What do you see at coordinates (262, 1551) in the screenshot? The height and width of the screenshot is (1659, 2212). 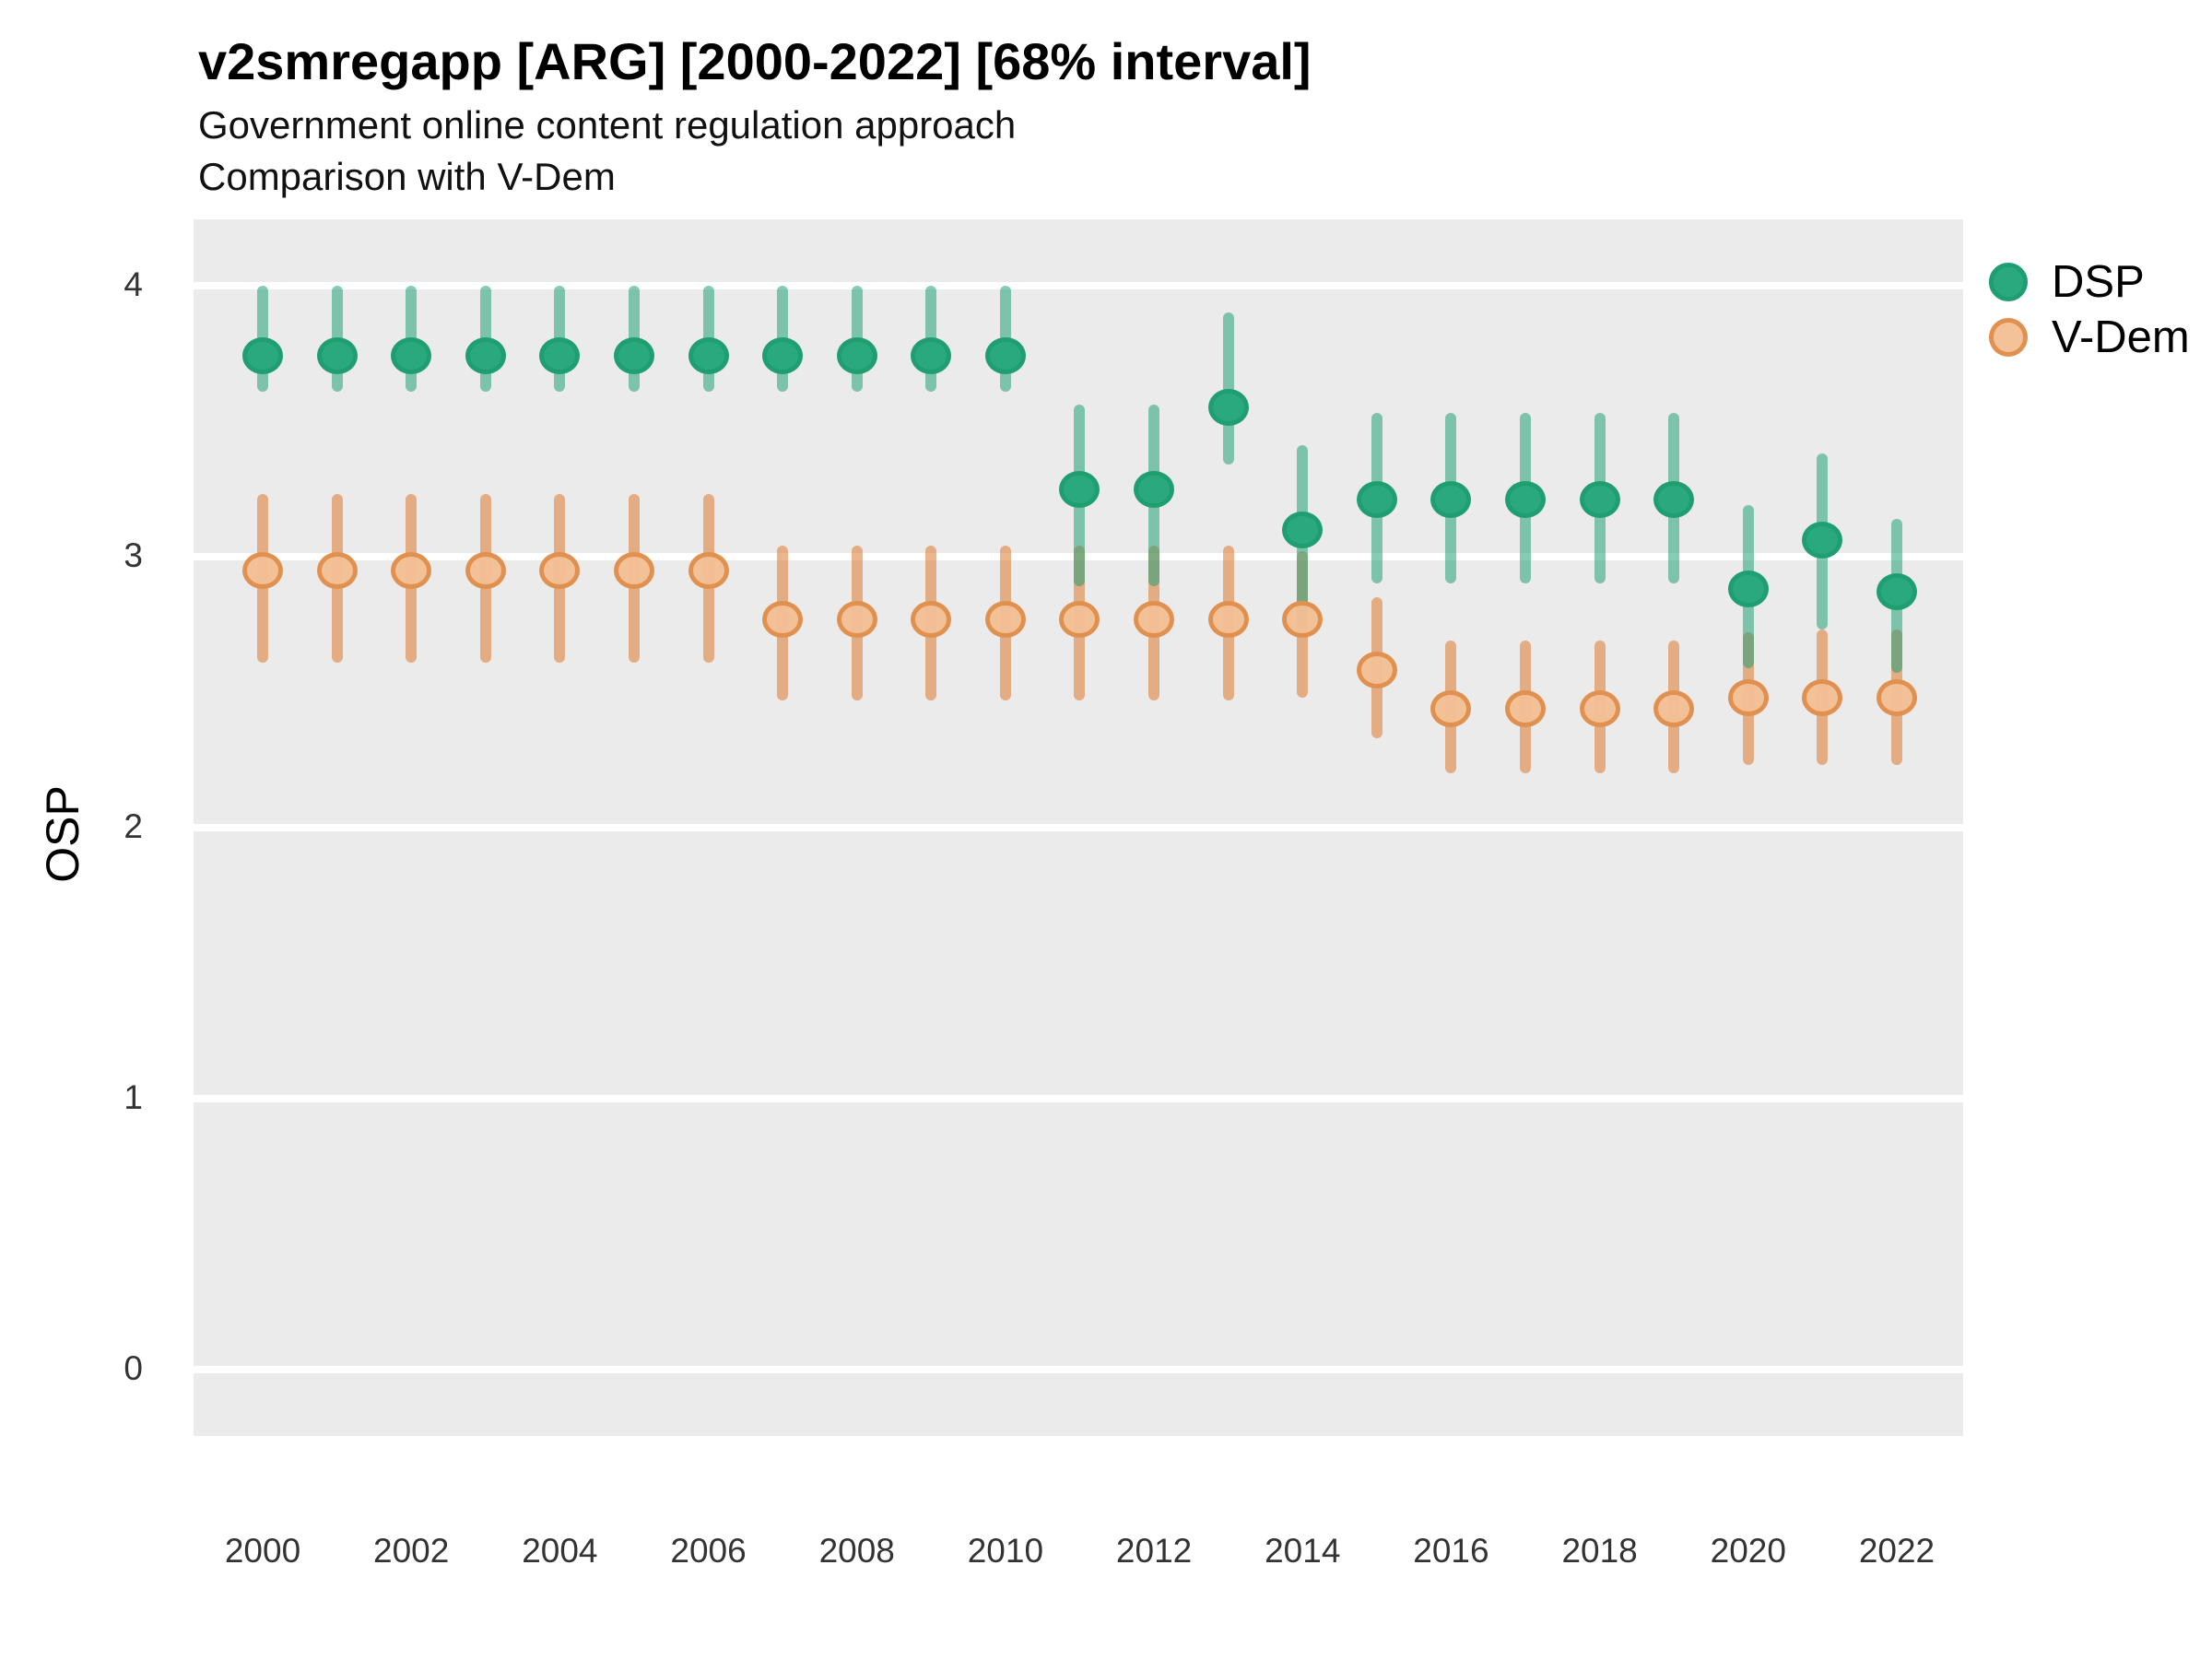 I see `x-tick-label-2000: 2000` at bounding box center [262, 1551].